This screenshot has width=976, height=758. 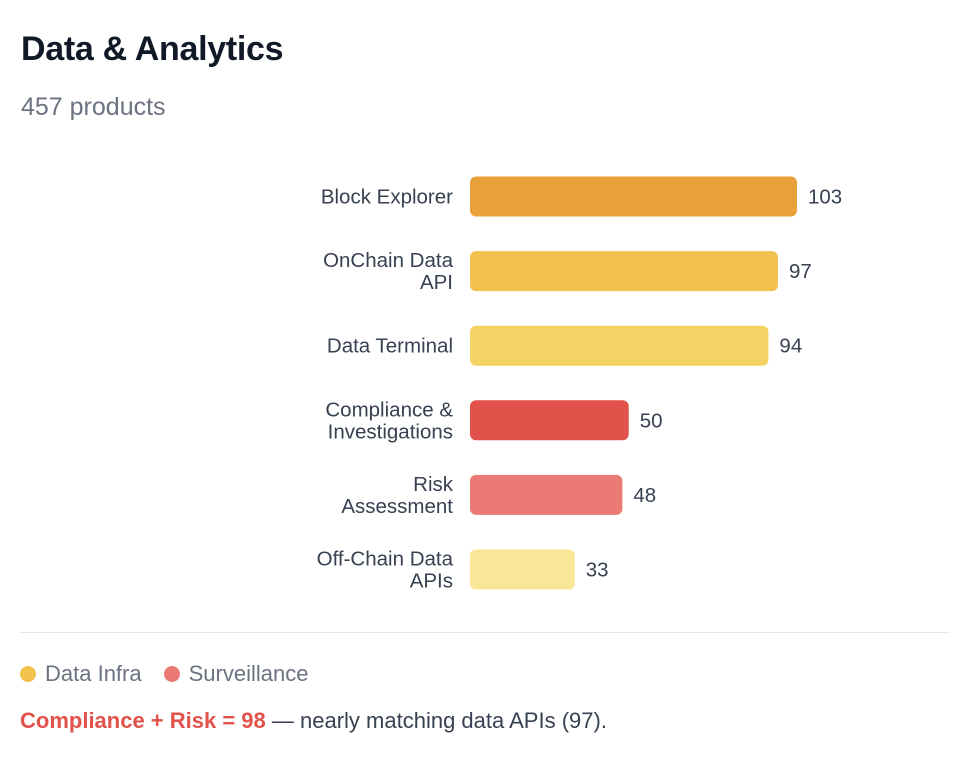 What do you see at coordinates (171, 674) in the screenshot?
I see `legend-dot-surveillance` at bounding box center [171, 674].